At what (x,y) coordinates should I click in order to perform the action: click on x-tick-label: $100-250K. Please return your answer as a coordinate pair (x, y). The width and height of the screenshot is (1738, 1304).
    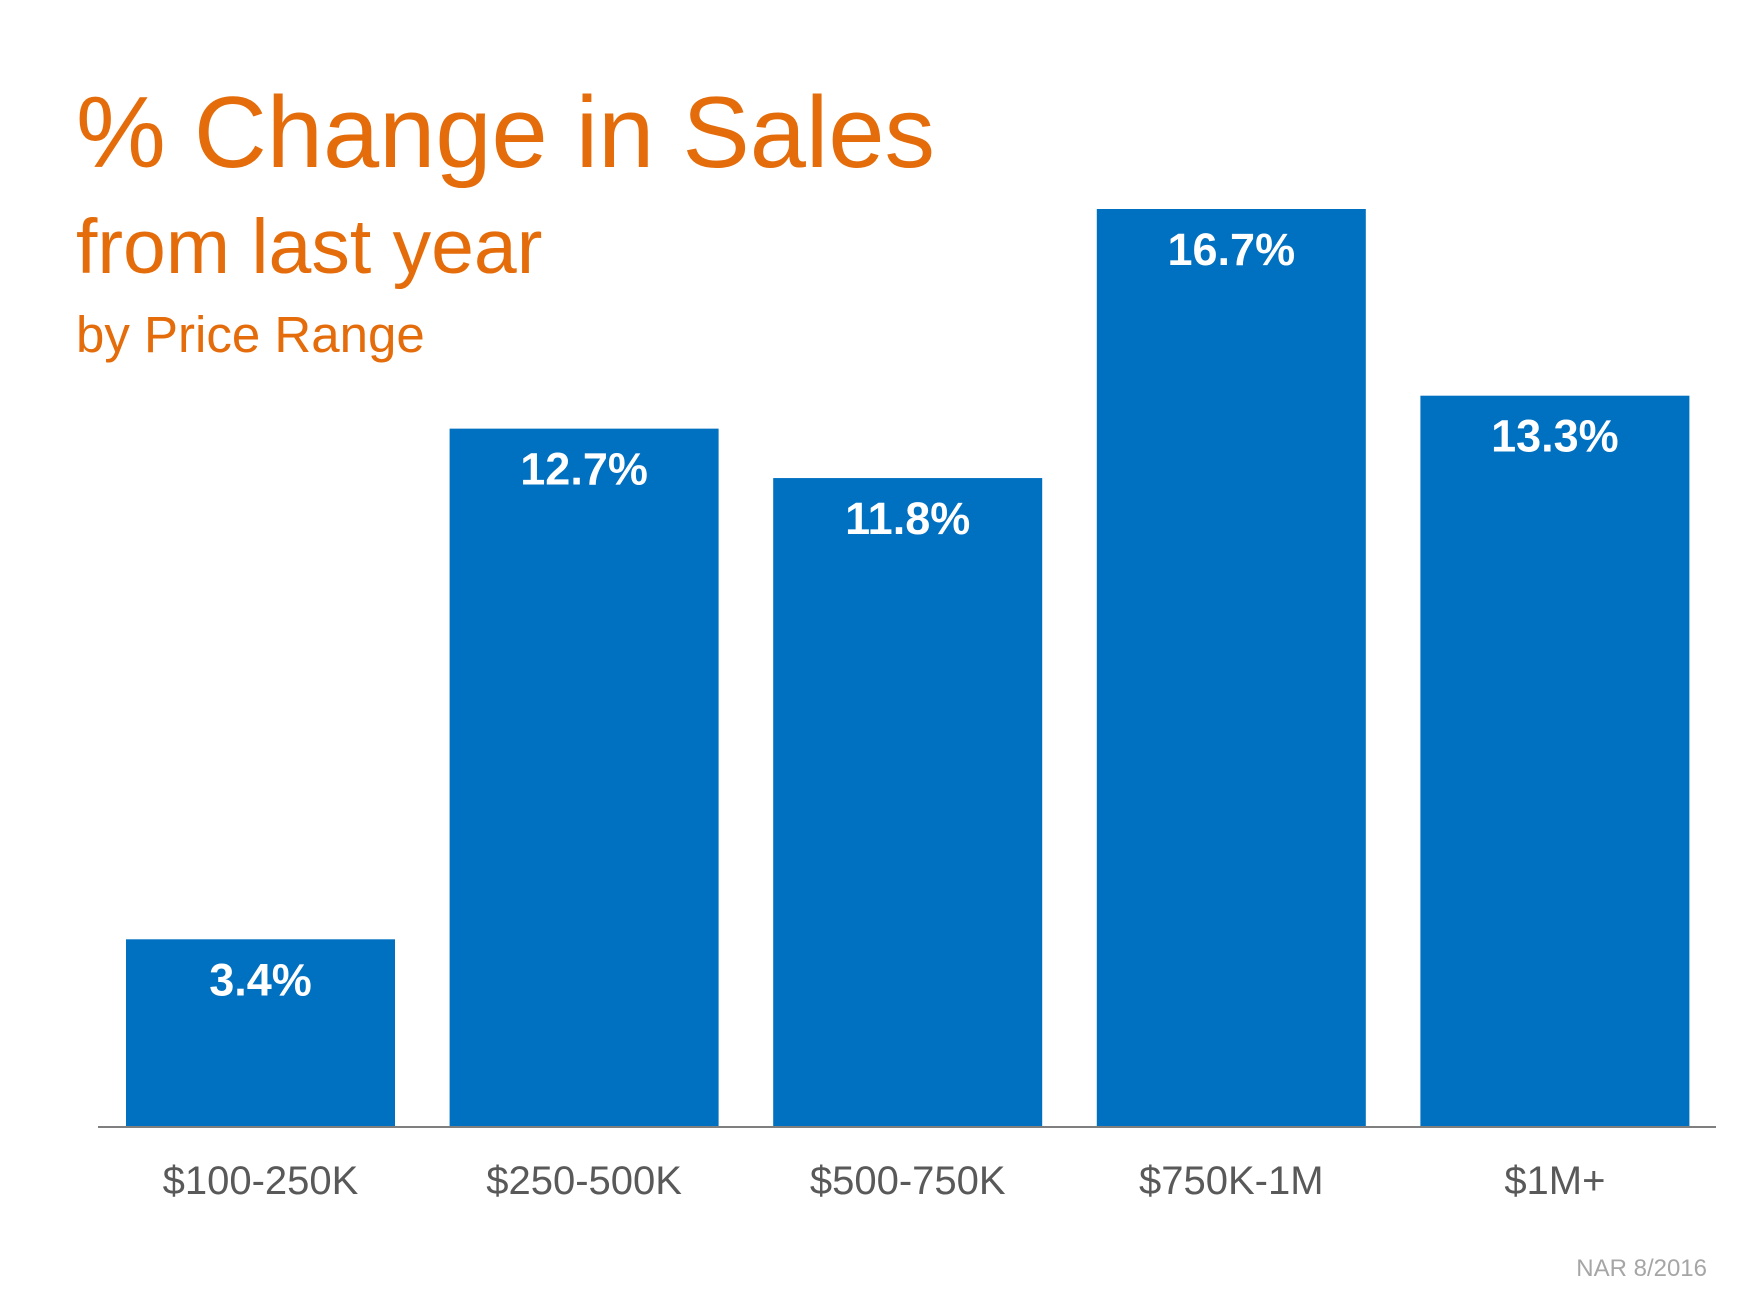
    Looking at the image, I should click on (261, 1181).